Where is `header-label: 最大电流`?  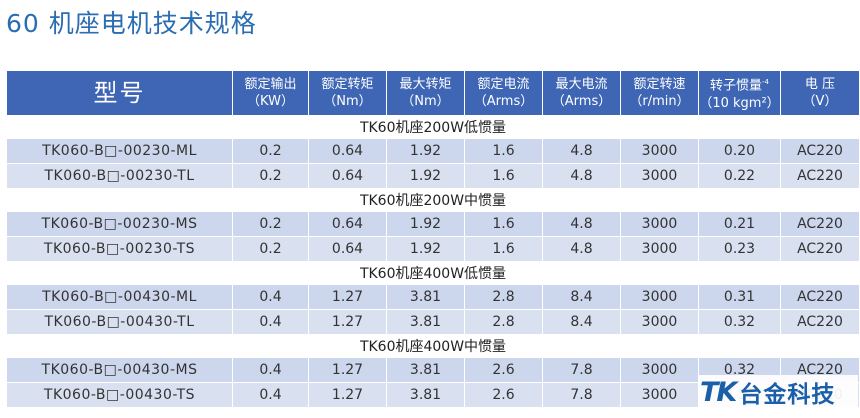
header-label: 最大电流 is located at coordinates (581, 84).